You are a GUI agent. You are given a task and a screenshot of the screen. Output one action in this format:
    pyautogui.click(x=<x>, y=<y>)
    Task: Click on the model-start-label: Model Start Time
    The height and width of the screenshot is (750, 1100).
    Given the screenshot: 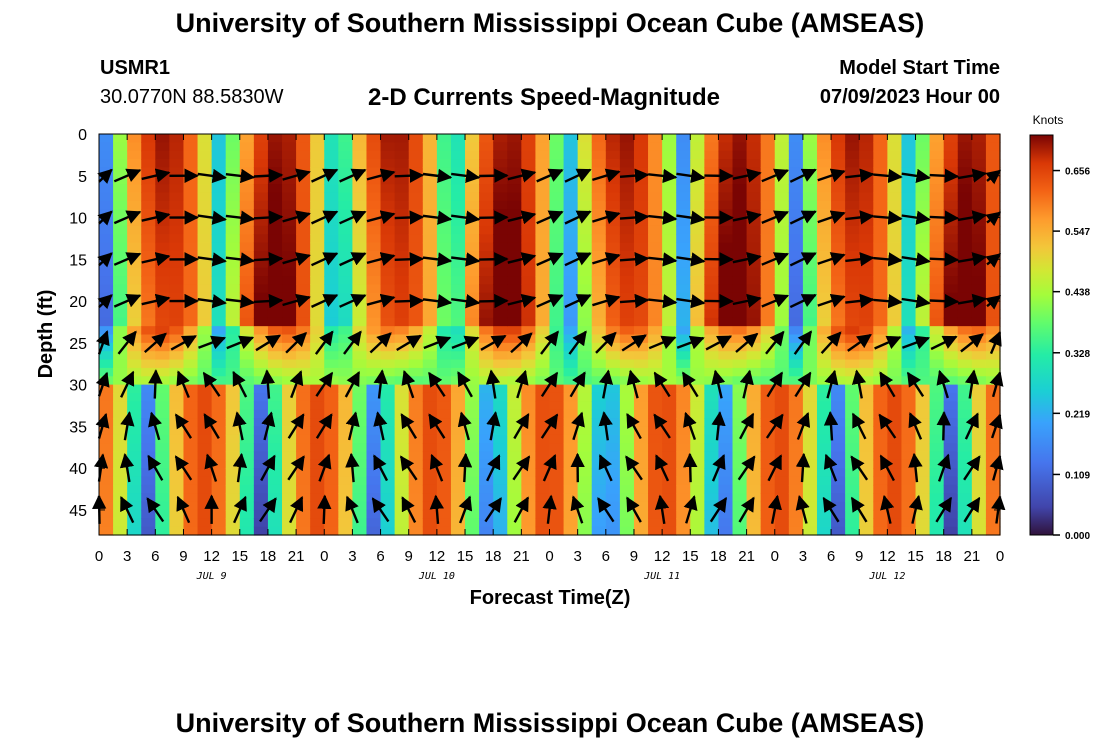 What is the action you would take?
    pyautogui.click(x=919, y=68)
    